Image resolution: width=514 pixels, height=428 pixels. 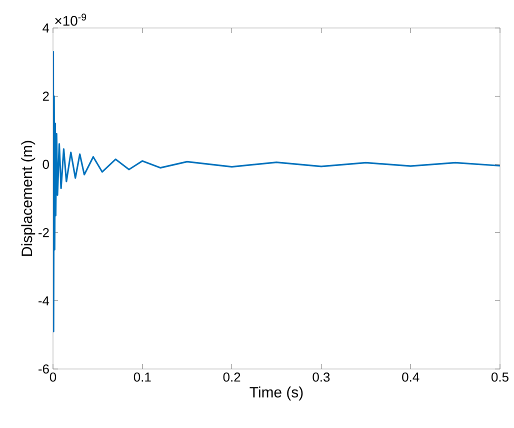 What do you see at coordinates (70, 20) in the screenshot?
I see `text: ×10$^{-9}$` at bounding box center [70, 20].